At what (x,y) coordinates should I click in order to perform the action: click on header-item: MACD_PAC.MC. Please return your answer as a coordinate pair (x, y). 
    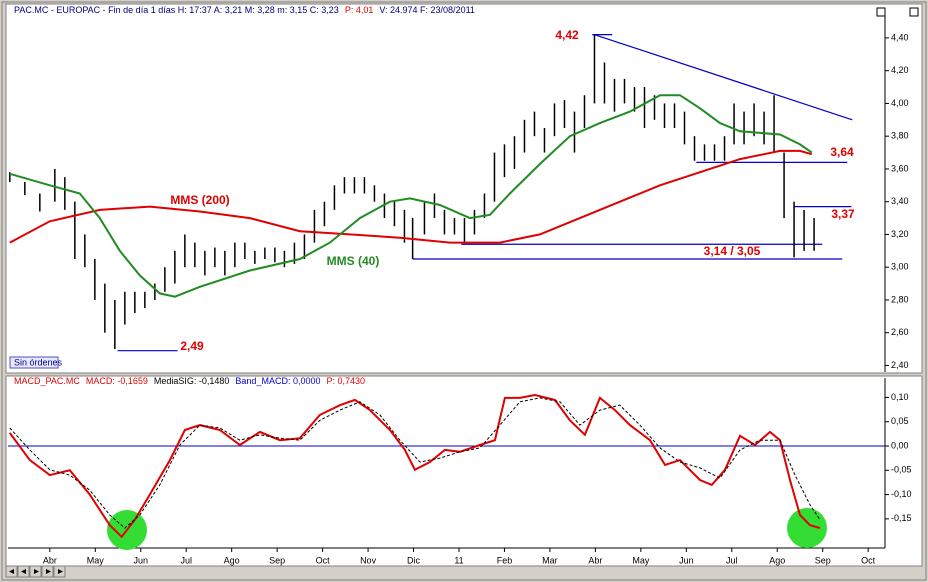
    Looking at the image, I should click on (47, 381).